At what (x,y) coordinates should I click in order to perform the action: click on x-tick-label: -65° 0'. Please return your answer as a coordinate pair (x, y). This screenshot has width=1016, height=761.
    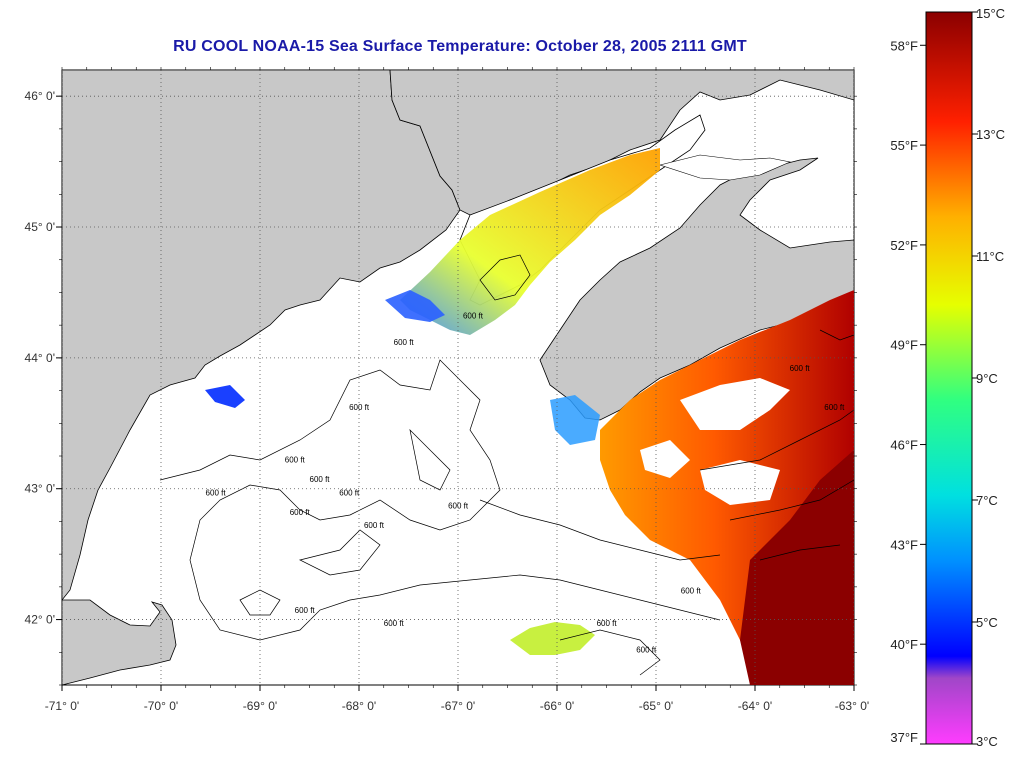
    Looking at the image, I should click on (656, 706).